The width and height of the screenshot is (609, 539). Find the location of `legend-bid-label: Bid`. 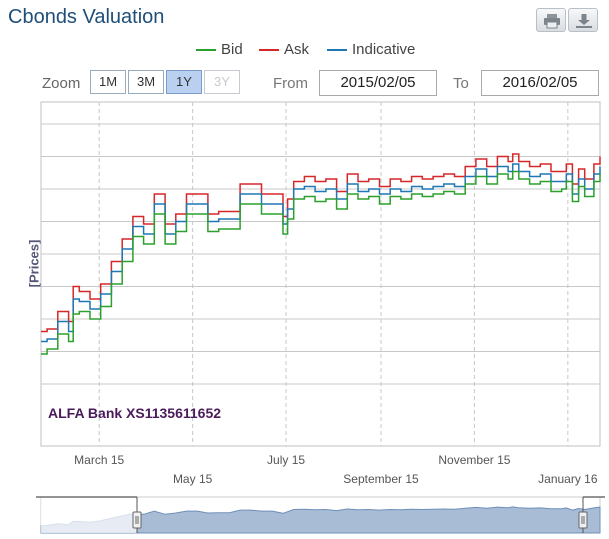

legend-bid-label: Bid is located at coordinates (232, 49).